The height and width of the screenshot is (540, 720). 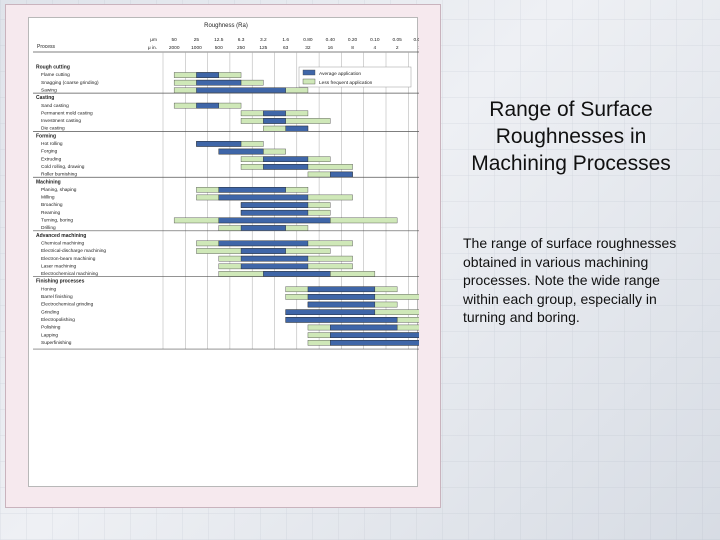 I want to click on process-label: Extruding, so click(x=51, y=159).